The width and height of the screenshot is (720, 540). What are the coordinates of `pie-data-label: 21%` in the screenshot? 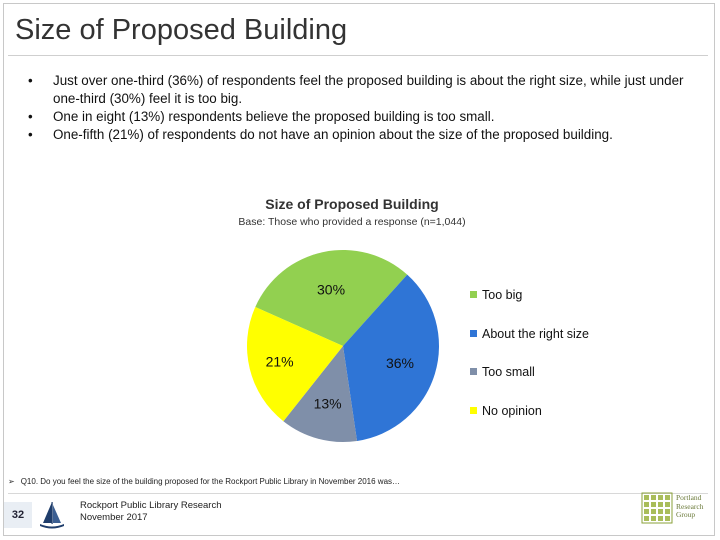 It's located at (280, 362).